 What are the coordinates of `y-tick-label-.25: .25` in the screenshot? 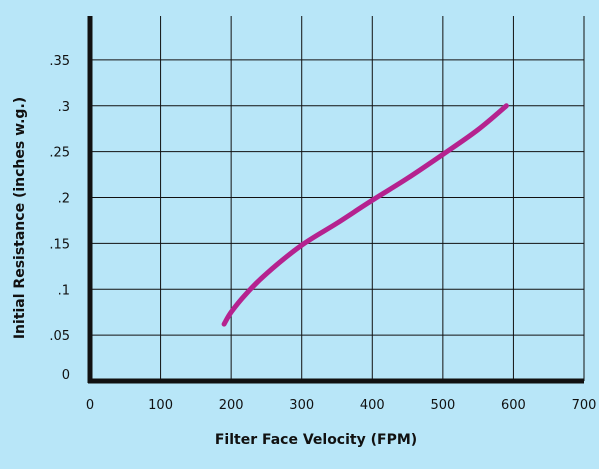 It's located at (59, 153).